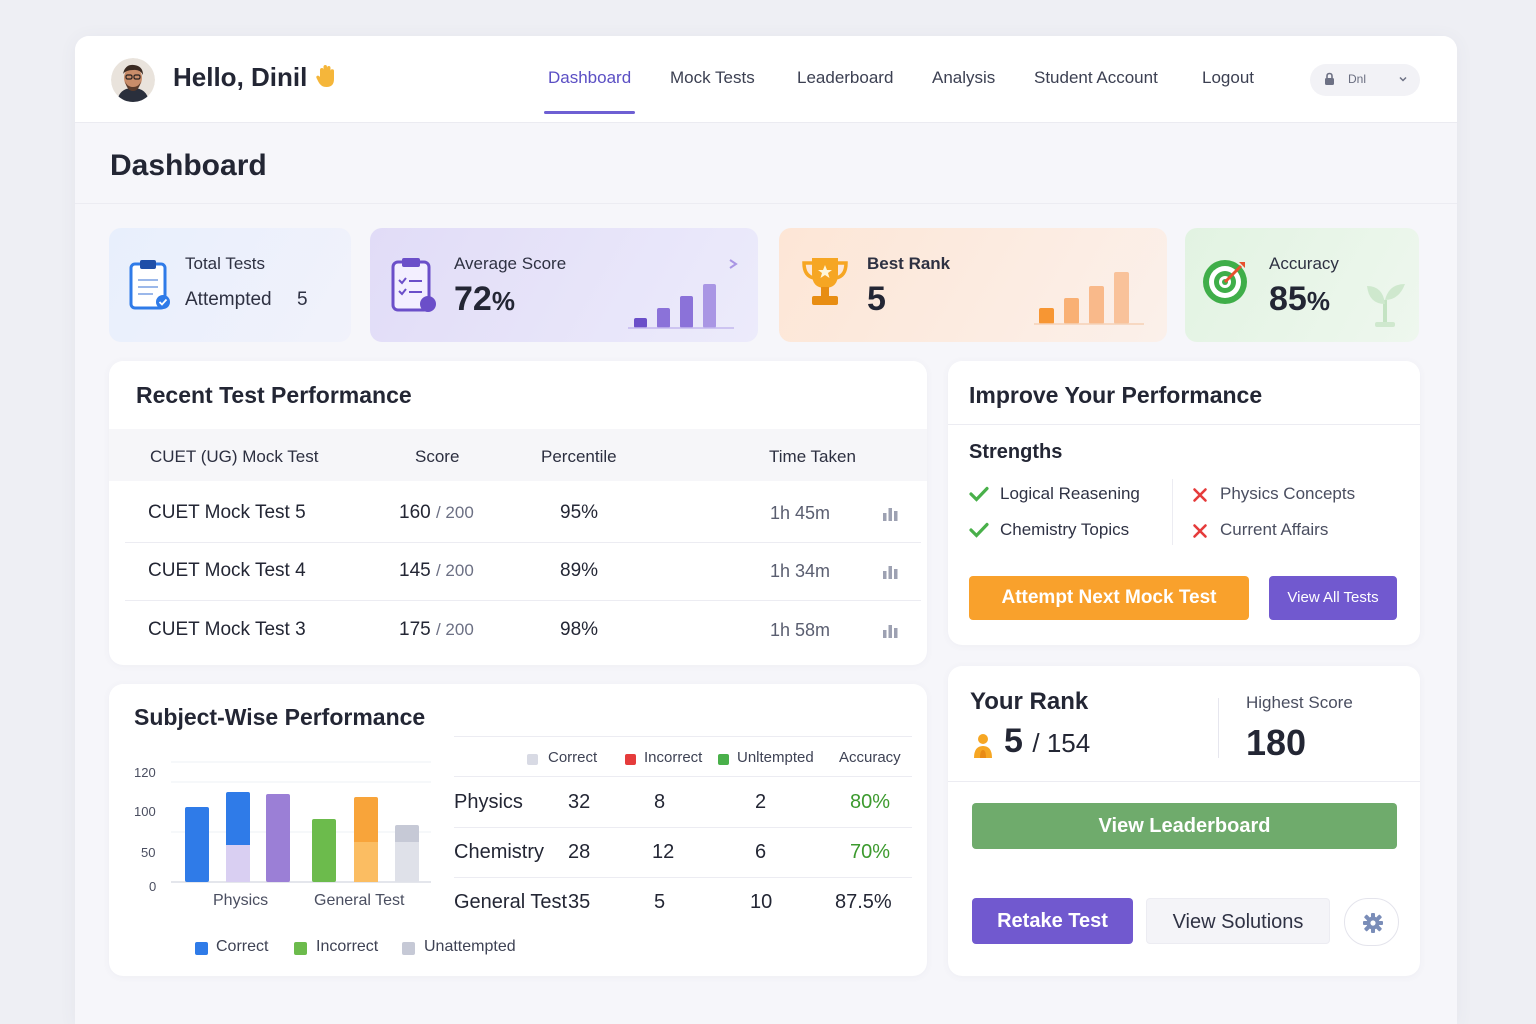 This screenshot has width=1536, height=1024. Describe the element at coordinates (1333, 598) in the screenshot. I see `view-all-tests-button: View All Tests` at that location.